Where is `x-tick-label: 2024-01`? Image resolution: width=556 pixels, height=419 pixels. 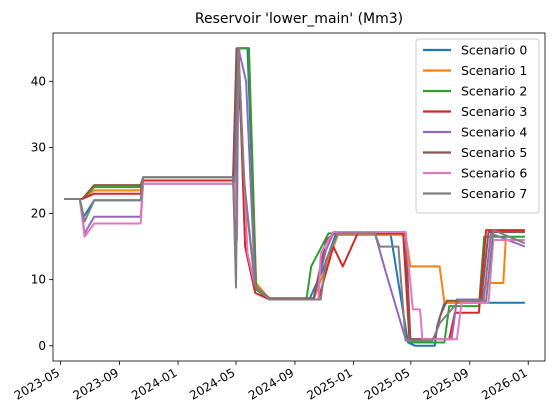
x-tick-label: 2024-01 is located at coordinates (154, 383).